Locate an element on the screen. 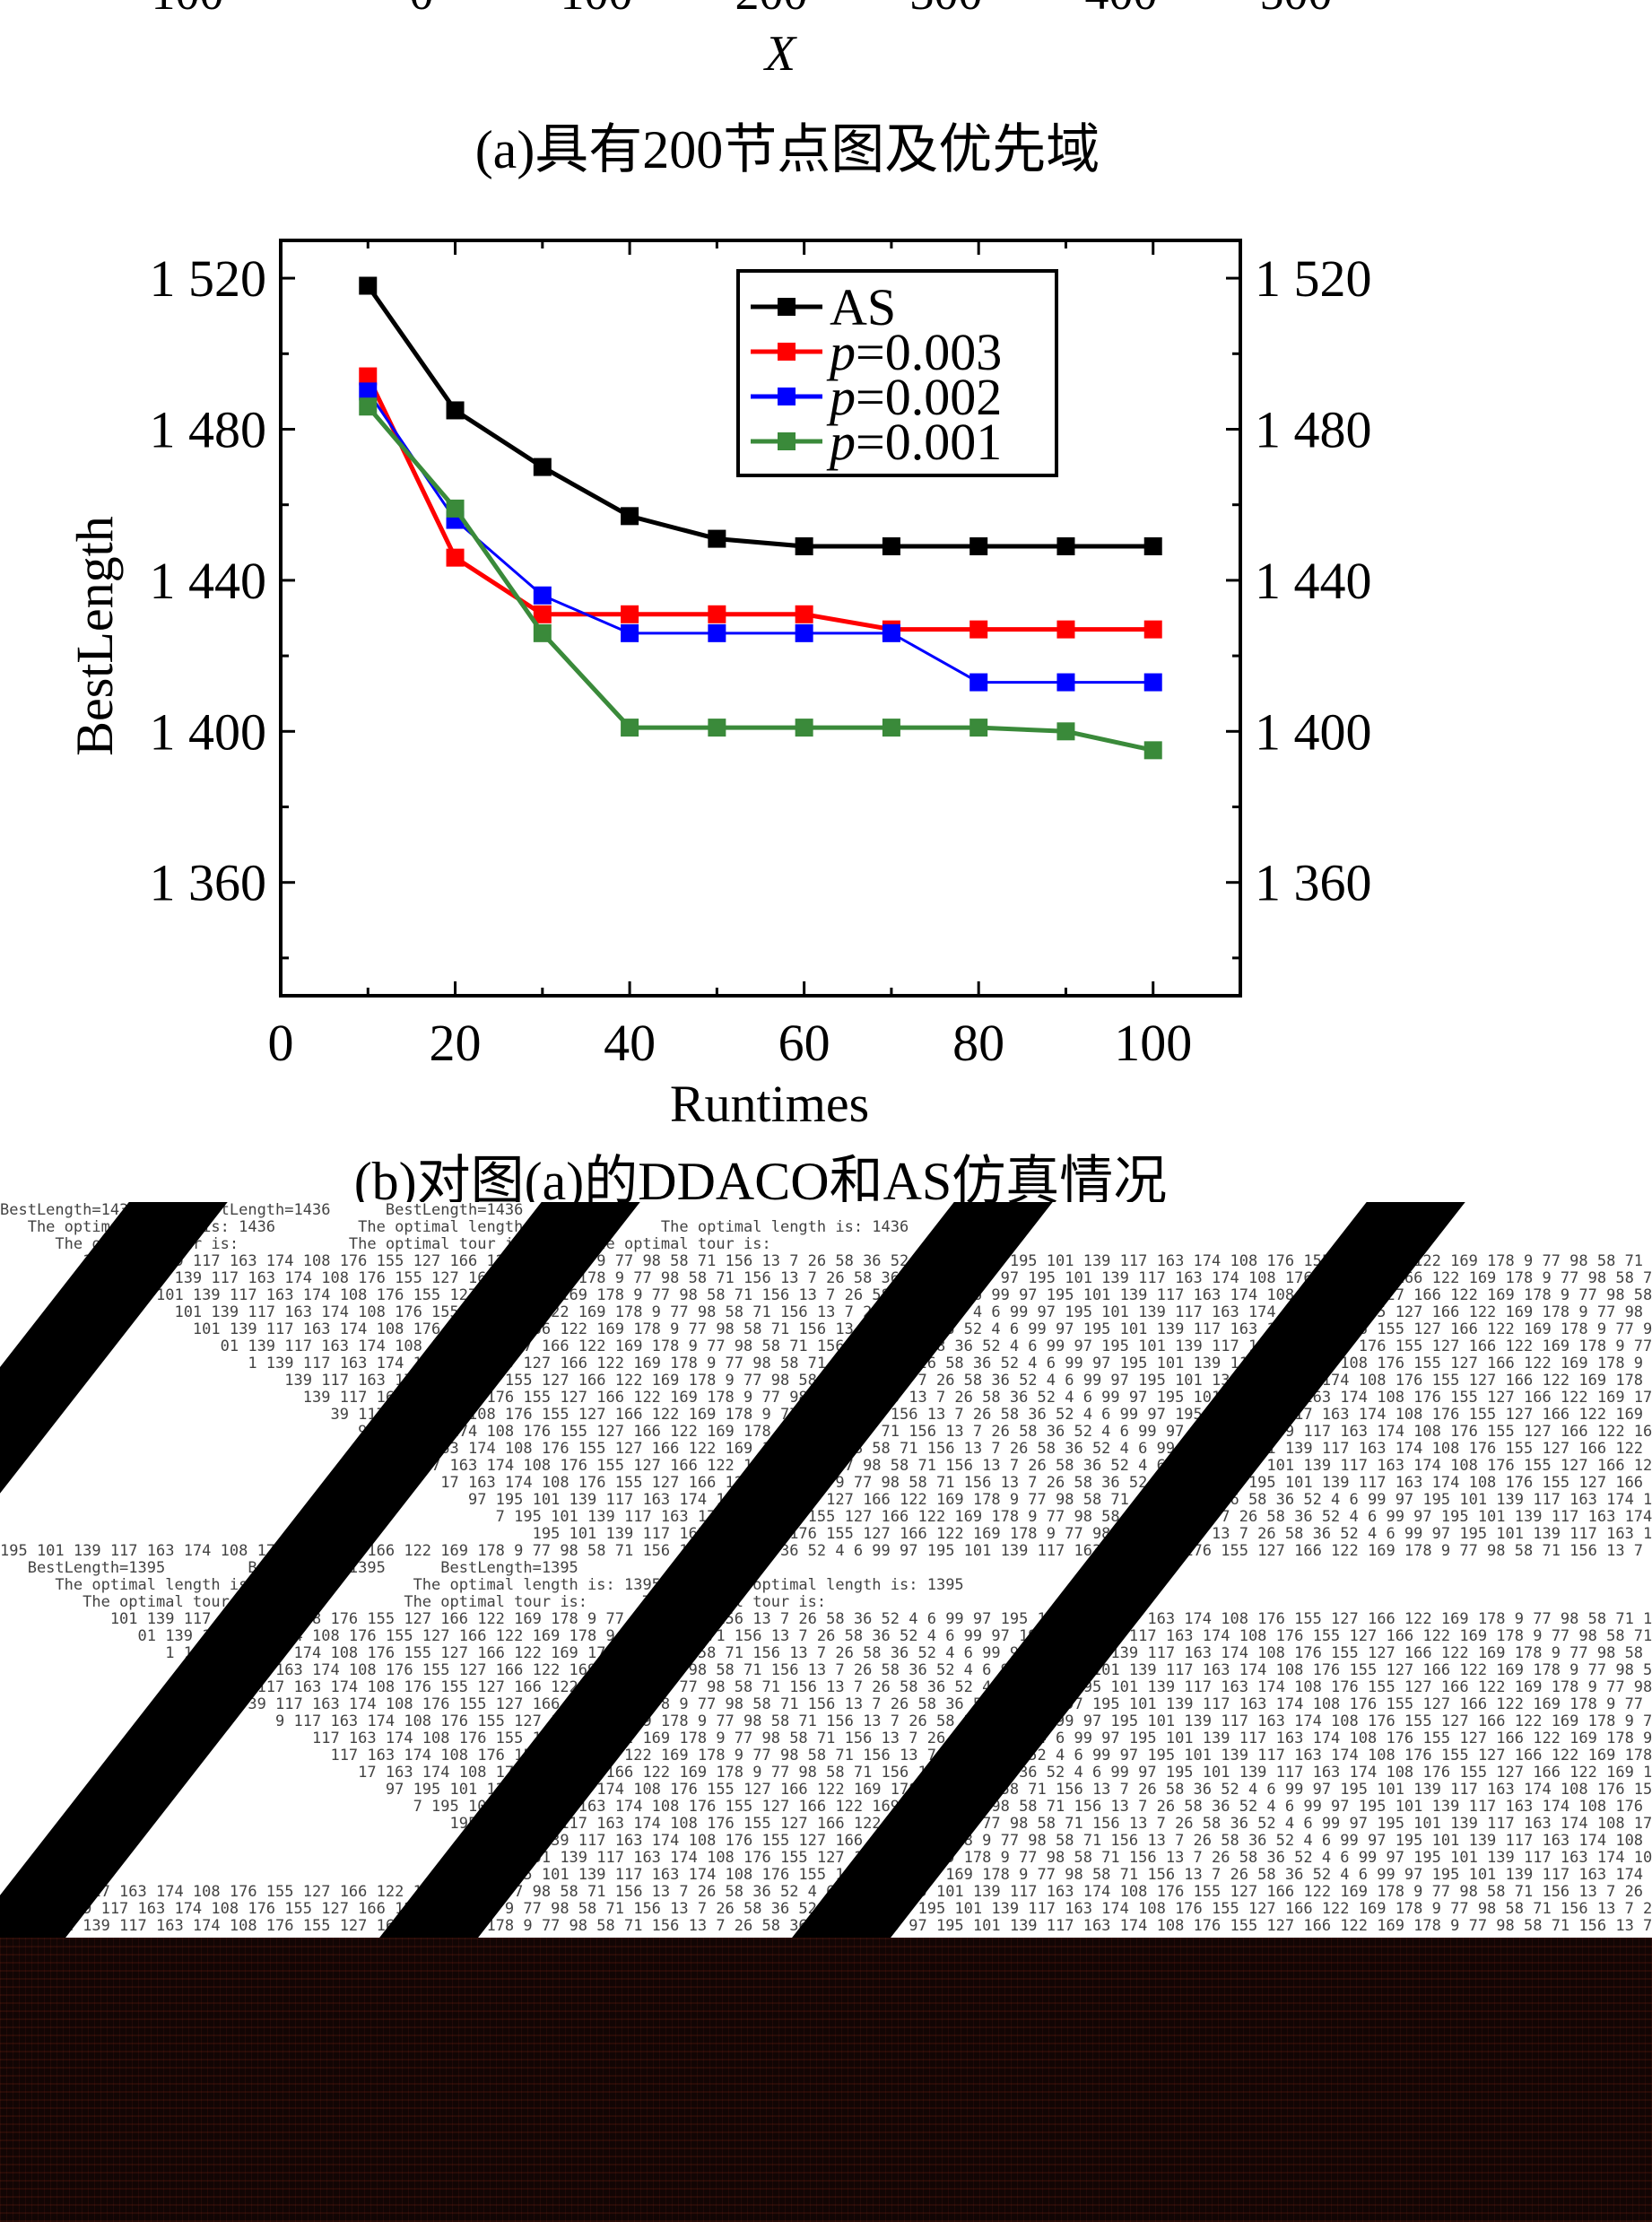 The image size is (1652, 2222). top-x-tick-label: 500 is located at coordinates (1296, 8).